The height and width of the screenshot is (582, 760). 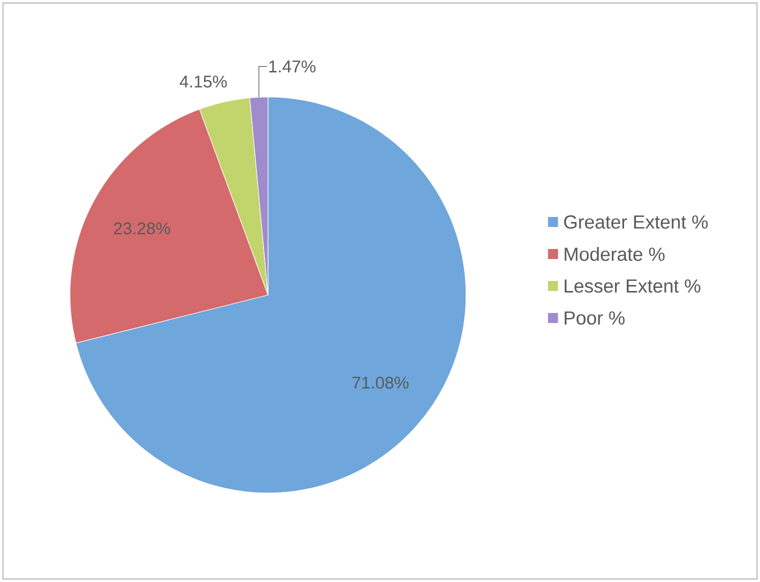 I want to click on legend-label: Greater Extent %, so click(x=636, y=222).